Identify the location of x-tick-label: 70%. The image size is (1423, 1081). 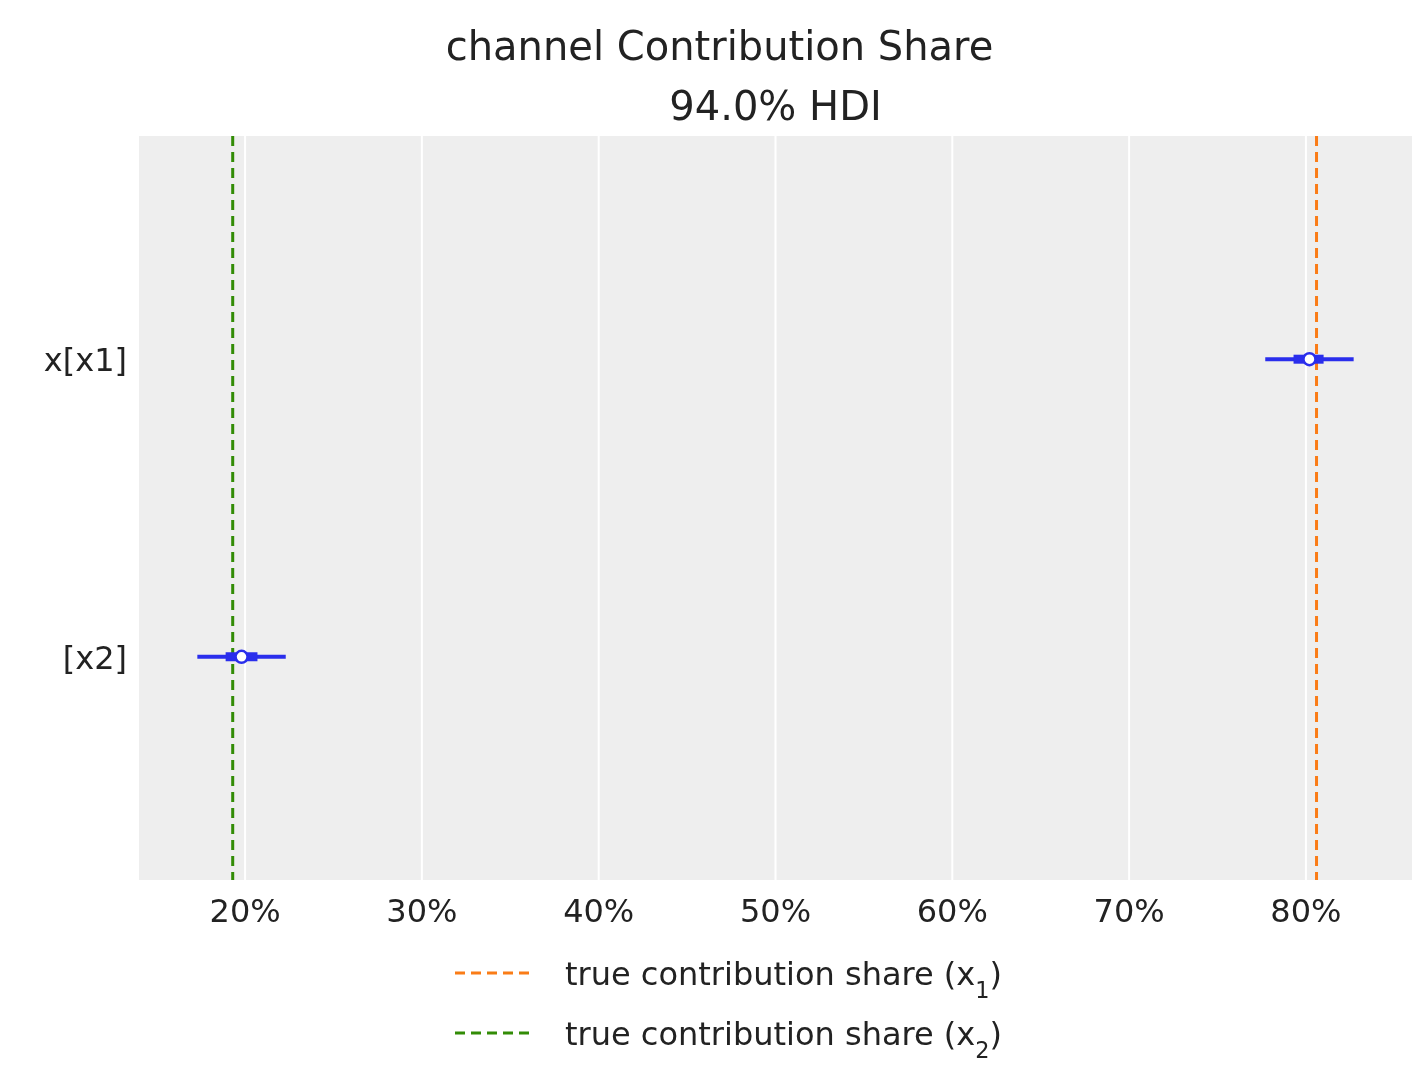
(1129, 911).